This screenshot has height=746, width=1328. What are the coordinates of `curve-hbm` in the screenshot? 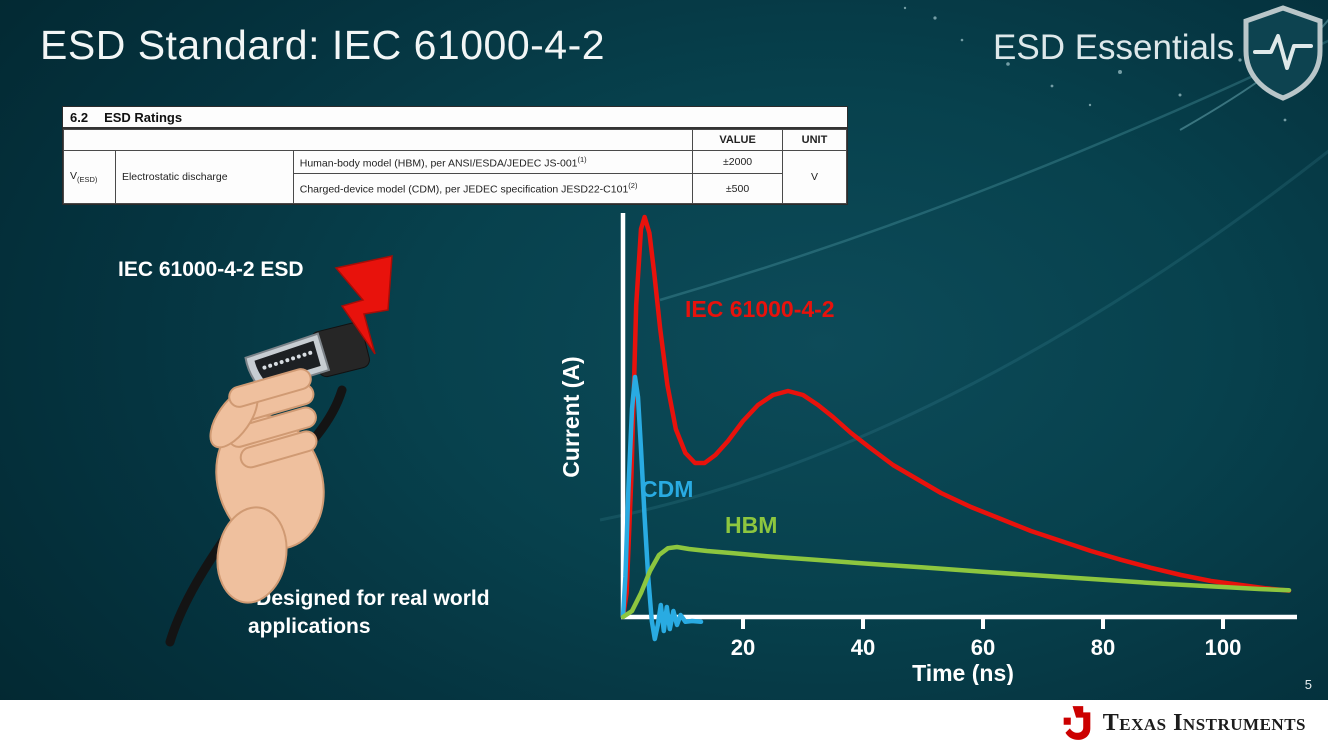 It's located at (956, 582).